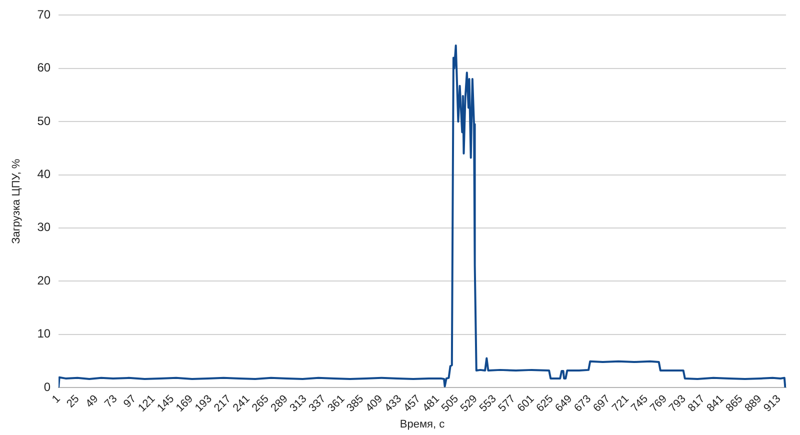  Describe the element at coordinates (56, 399) in the screenshot. I see `x-tick-label: 1` at that location.